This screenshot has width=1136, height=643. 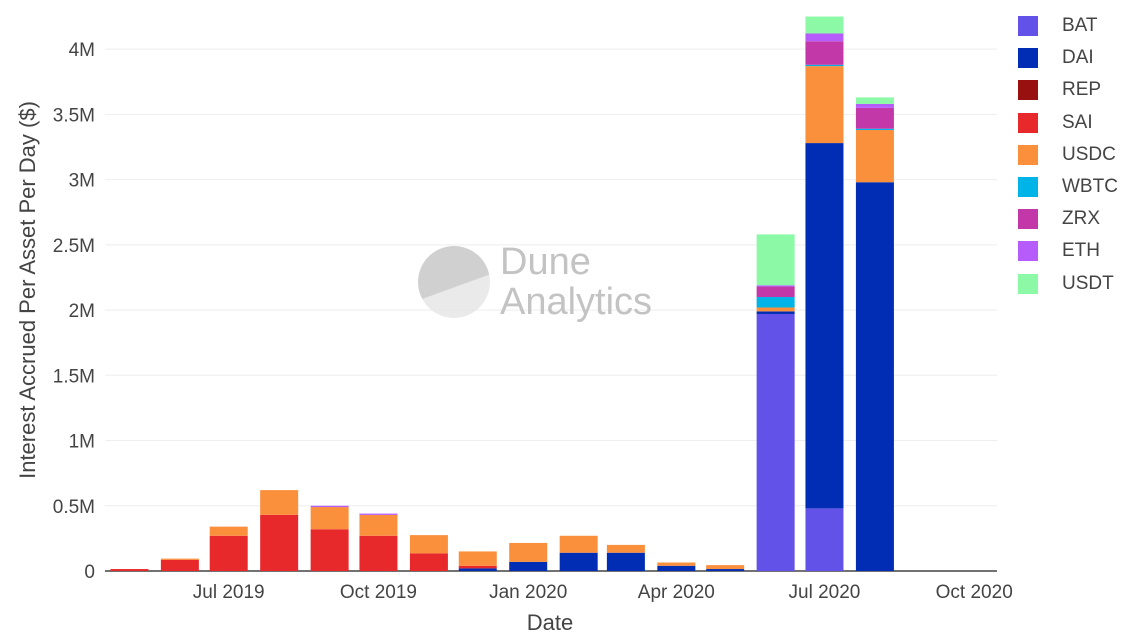 What do you see at coordinates (974, 592) in the screenshot?
I see `x-tick-label: Oct 2020` at bounding box center [974, 592].